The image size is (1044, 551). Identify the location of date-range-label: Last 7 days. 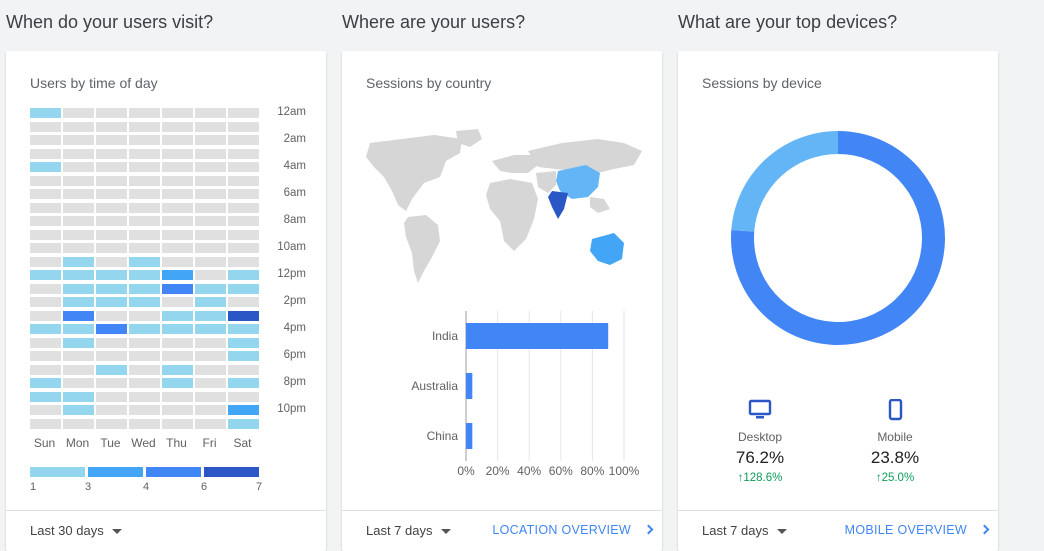
(399, 530).